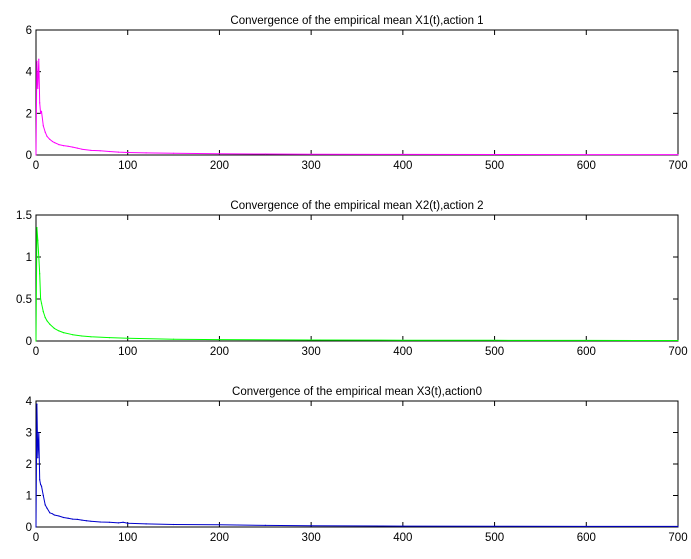 The width and height of the screenshot is (691, 559). Describe the element at coordinates (36, 166) in the screenshot. I see `x-tick-label: 0` at that location.